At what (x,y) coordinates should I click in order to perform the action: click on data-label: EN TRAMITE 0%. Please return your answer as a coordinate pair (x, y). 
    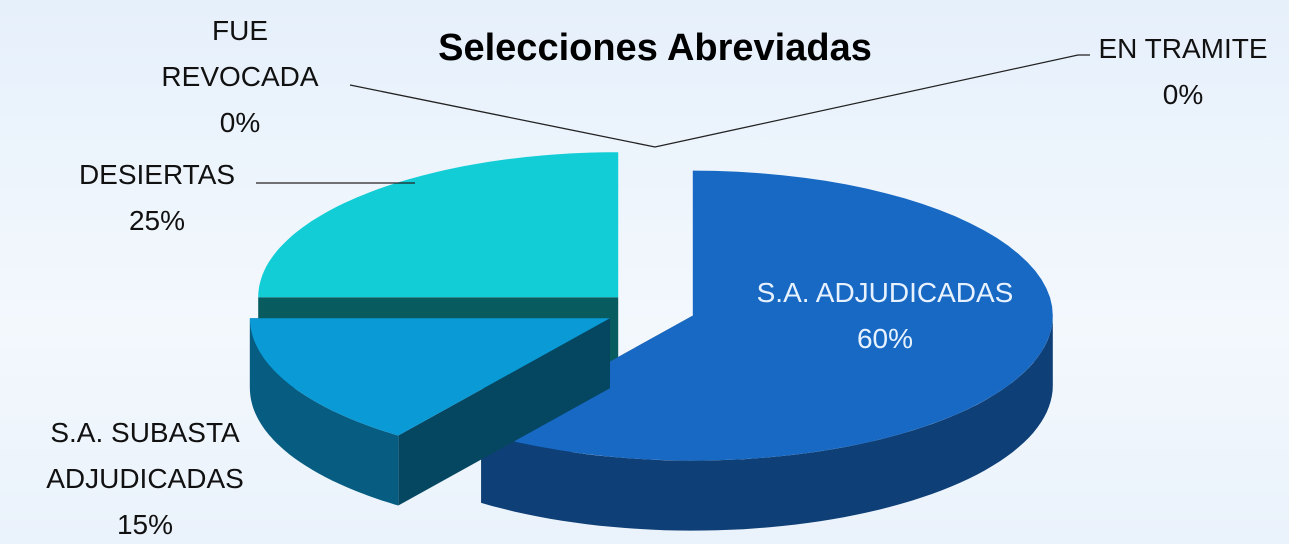
    Looking at the image, I should click on (1183, 72).